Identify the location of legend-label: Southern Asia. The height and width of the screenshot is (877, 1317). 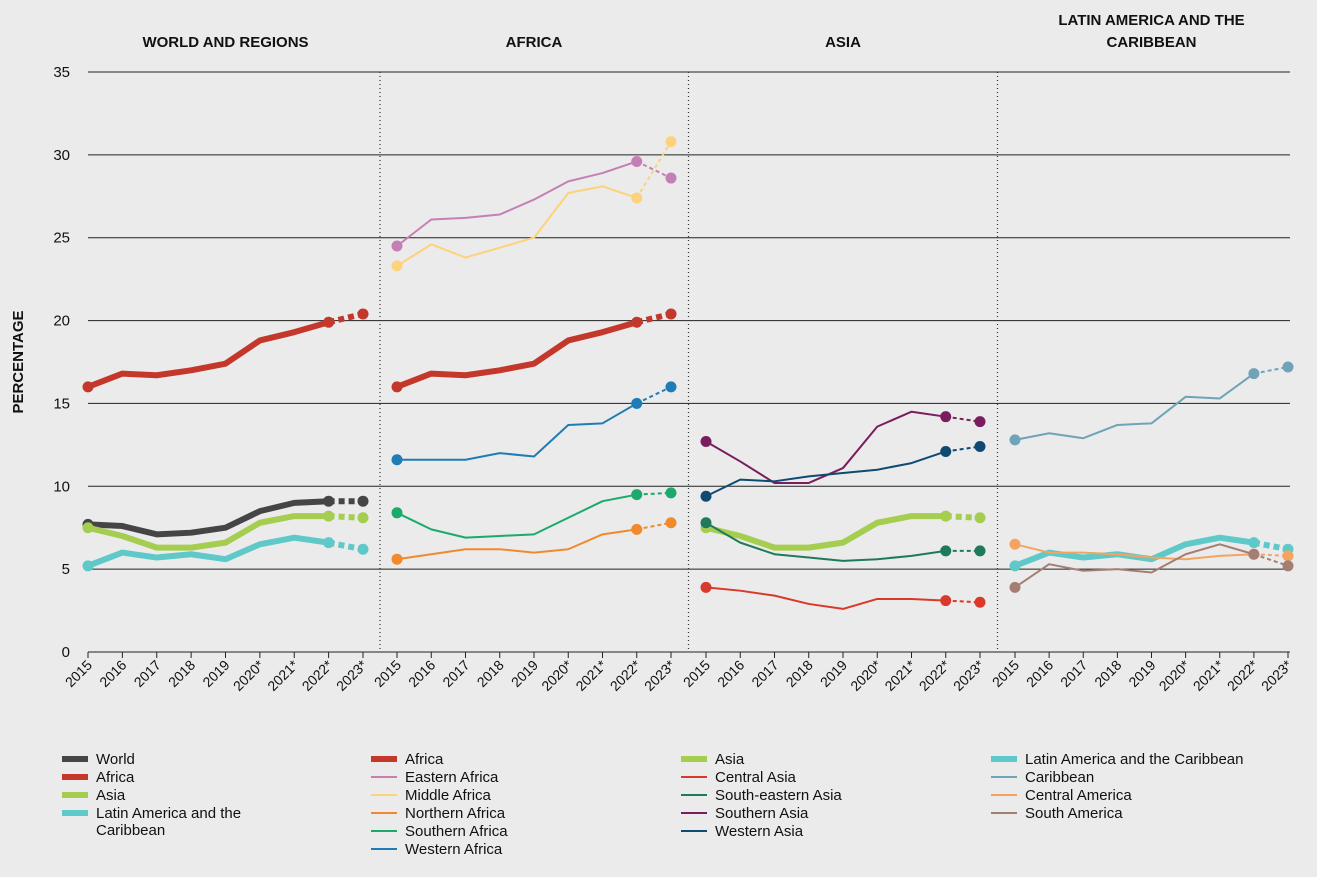
(762, 813).